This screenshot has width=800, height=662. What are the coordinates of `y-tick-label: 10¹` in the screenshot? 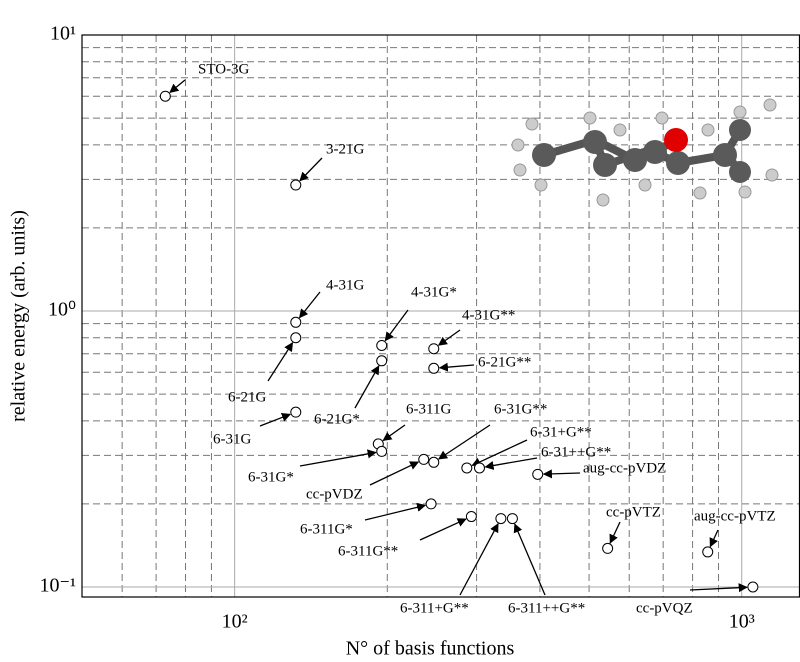 It's located at (63, 34).